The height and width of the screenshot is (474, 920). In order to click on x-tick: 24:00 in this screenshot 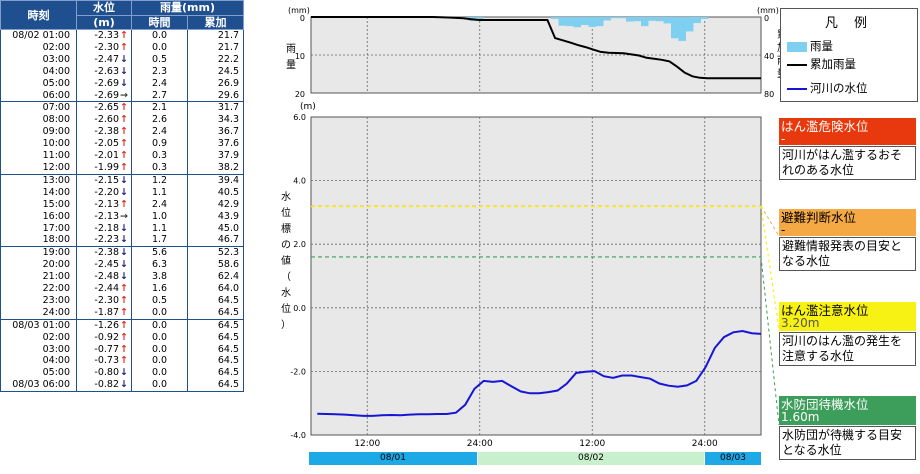, I will do `click(480, 444)`.